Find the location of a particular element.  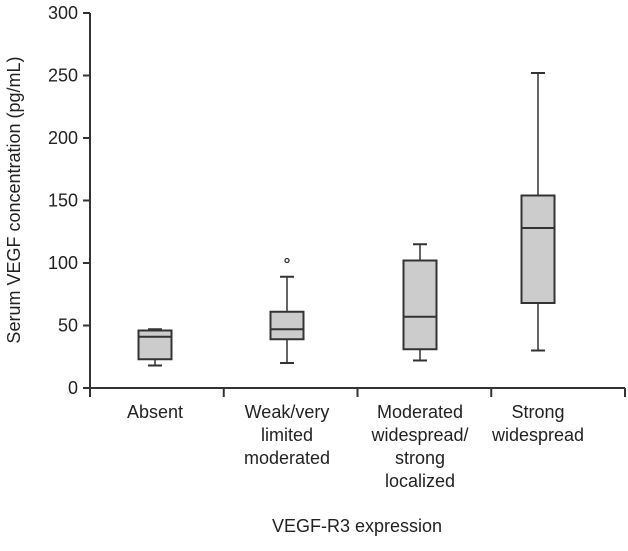

x-category-label-line: Absent is located at coordinates (155, 412).